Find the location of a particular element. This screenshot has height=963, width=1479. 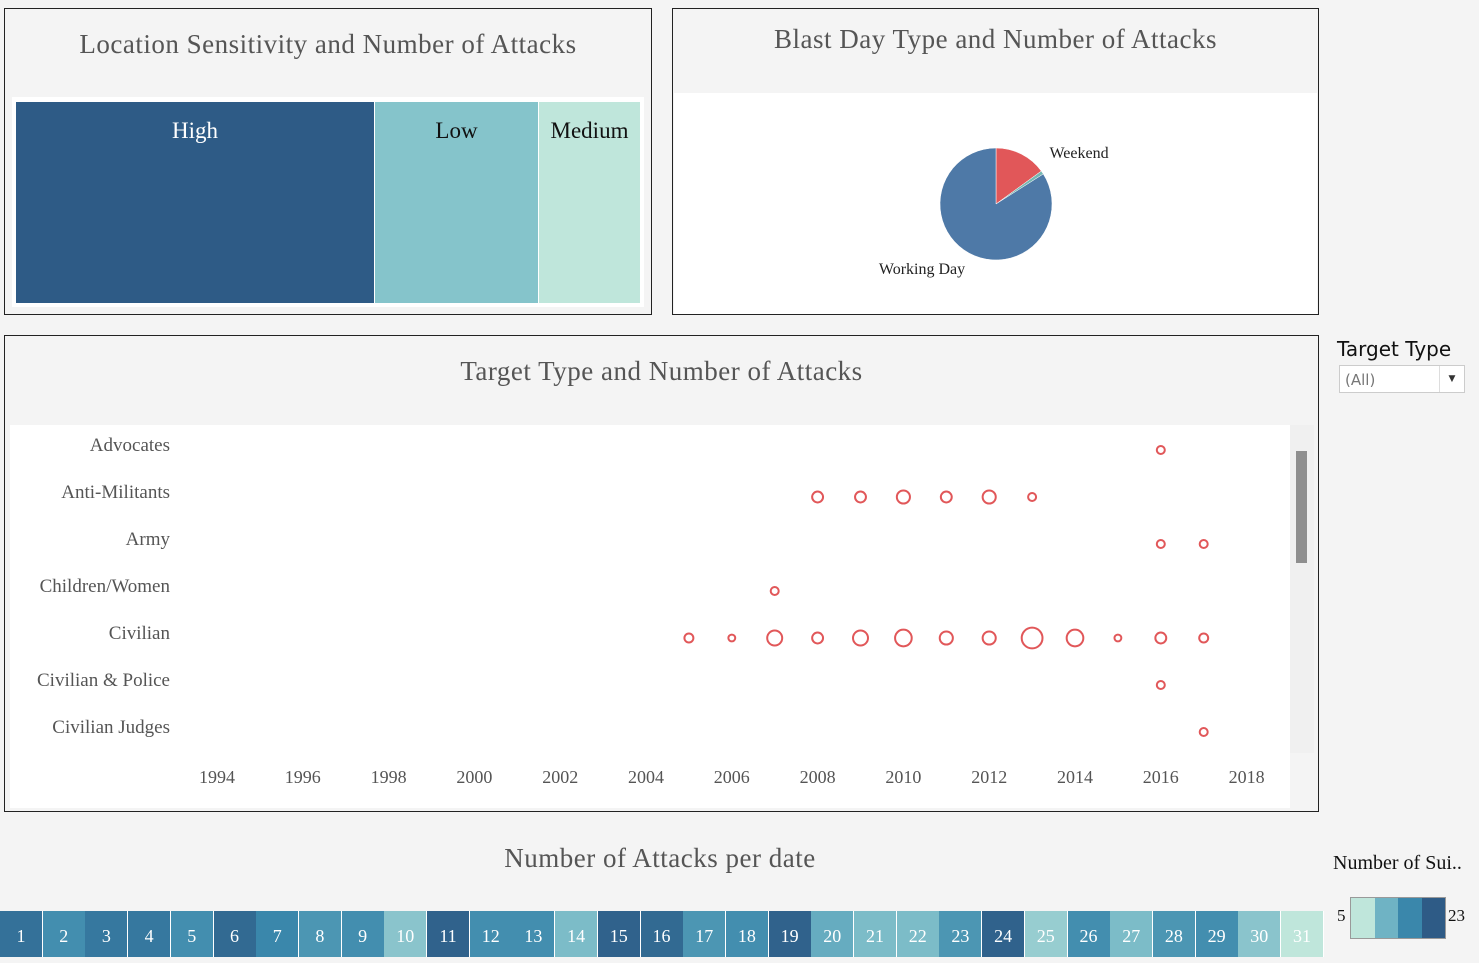

legend-min: 5 is located at coordinates (1341, 915).